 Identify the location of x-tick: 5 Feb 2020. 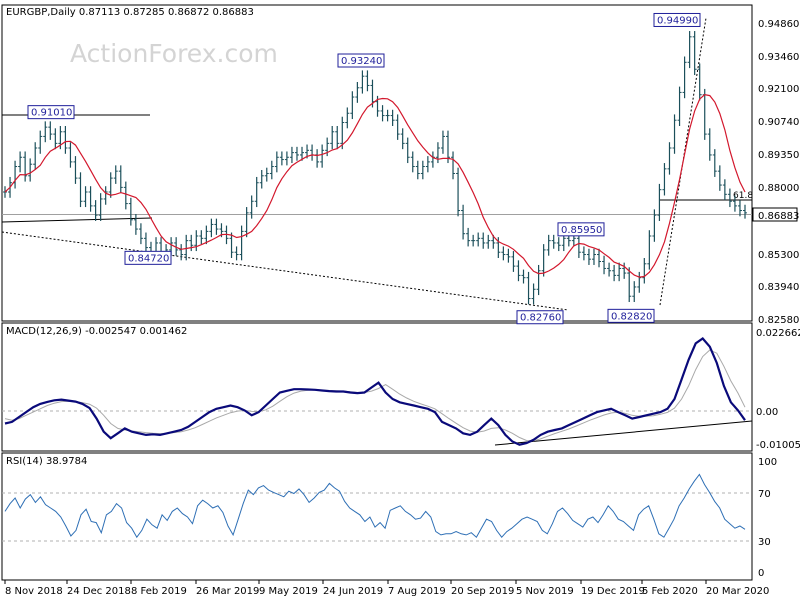
(669, 588).